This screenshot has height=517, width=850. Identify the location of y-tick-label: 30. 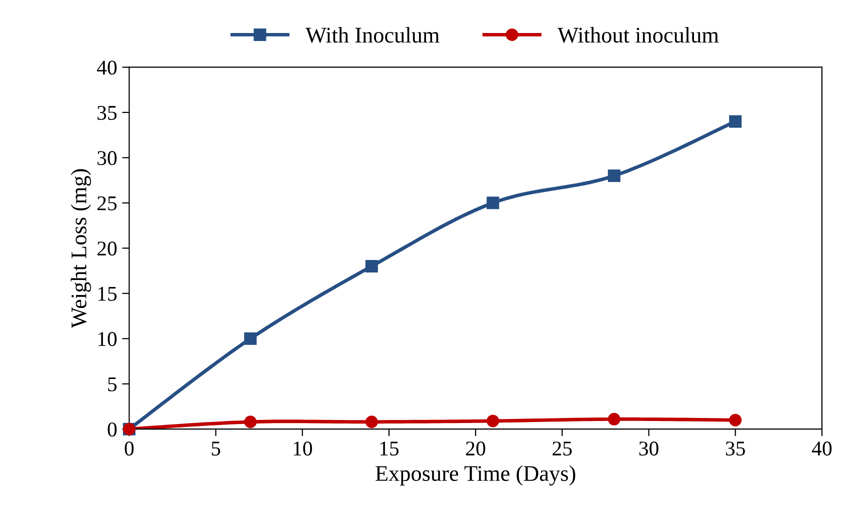
(107, 158).